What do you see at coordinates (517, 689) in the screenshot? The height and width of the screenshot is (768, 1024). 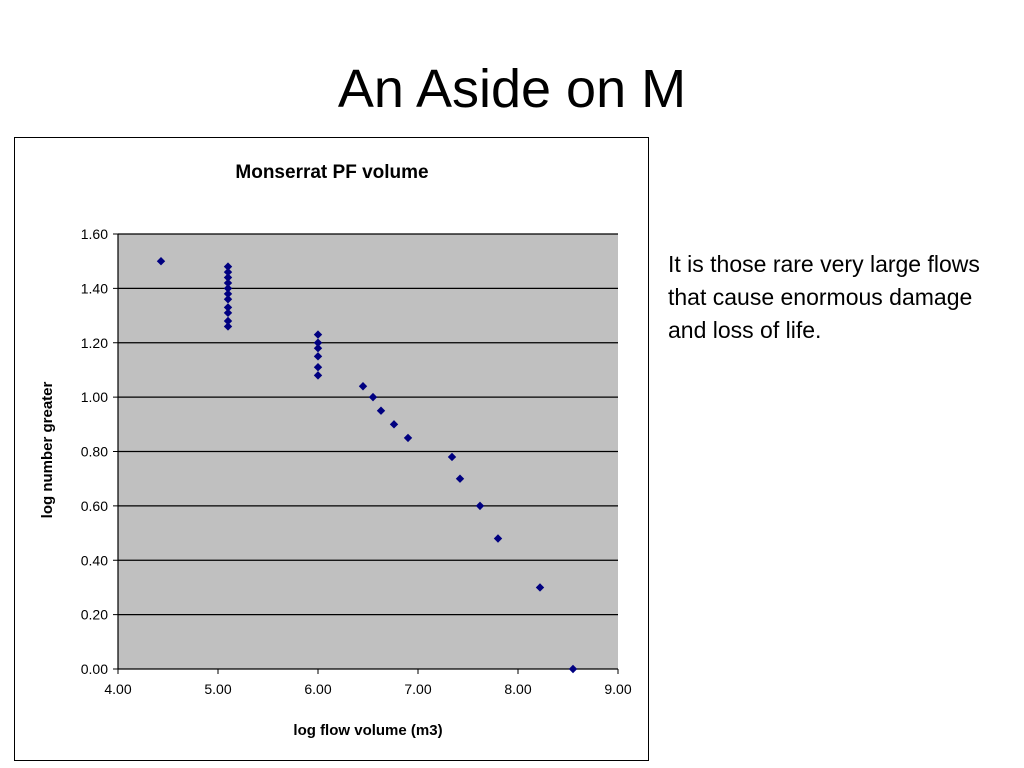 I see `x-tick-label: 8.00` at bounding box center [517, 689].